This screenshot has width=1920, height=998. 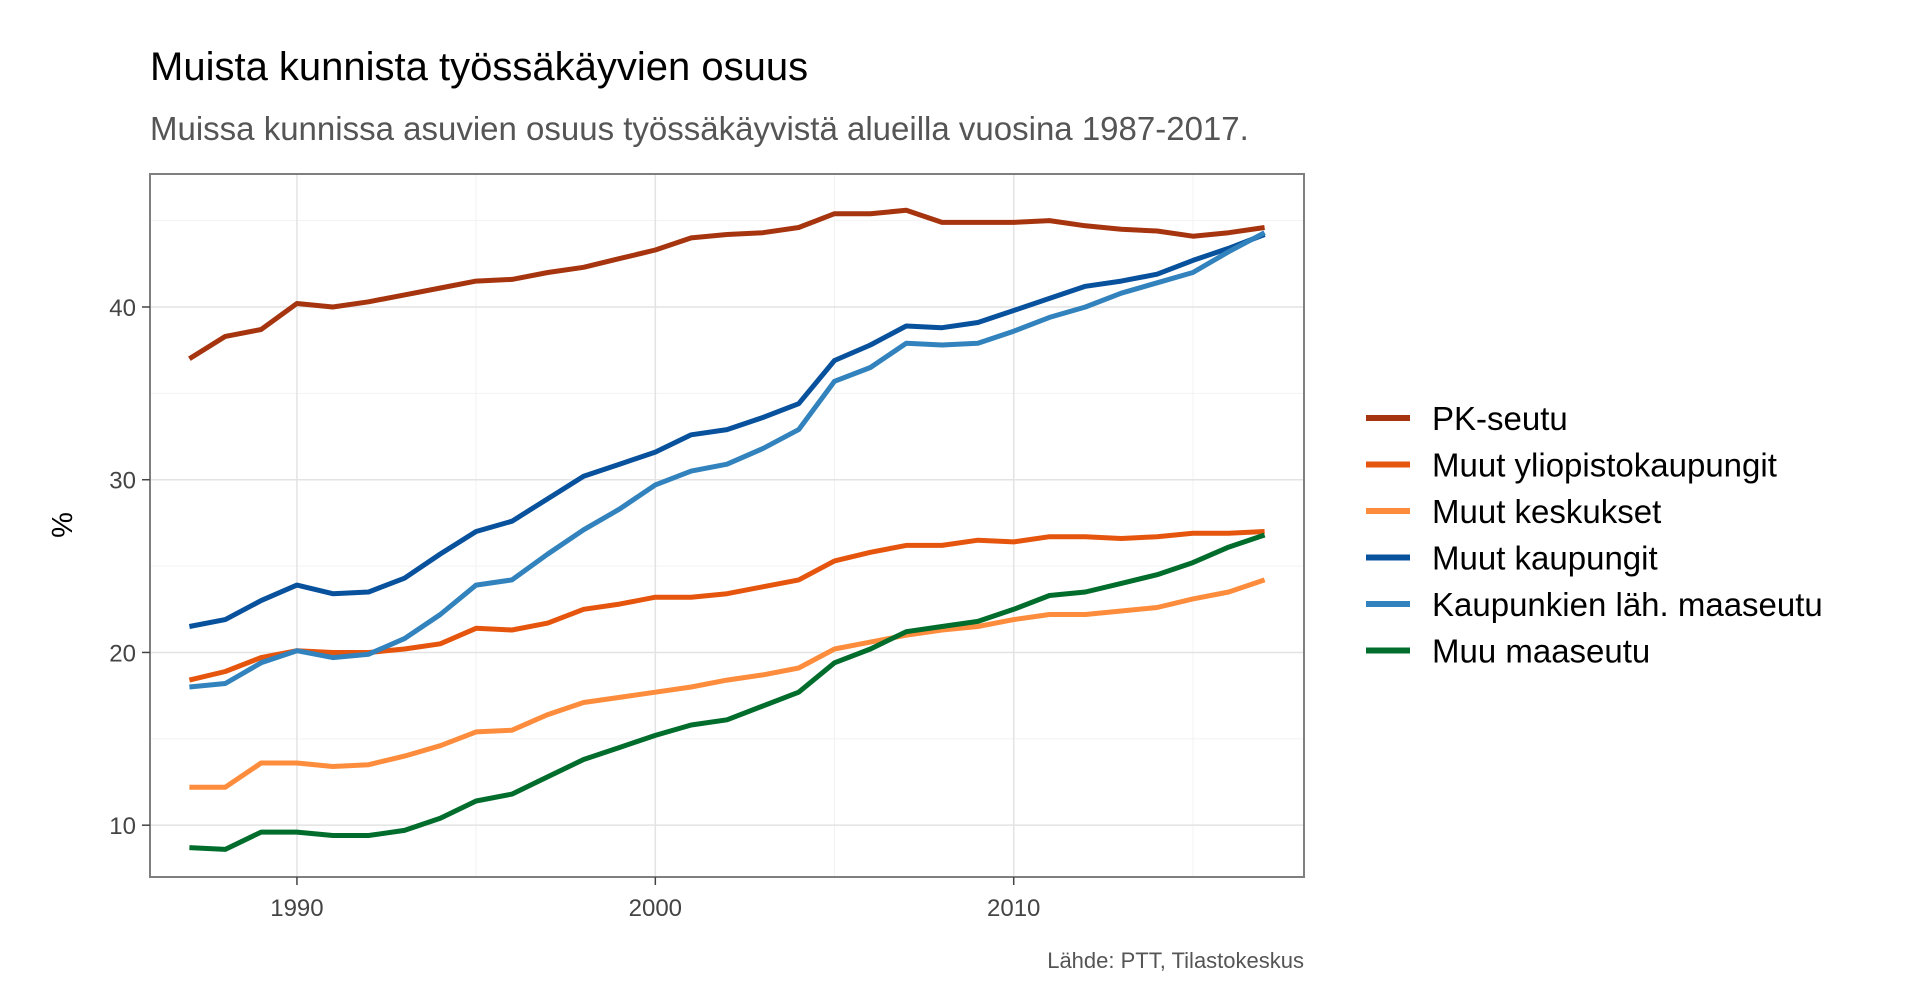 I want to click on y-axis-title: %, so click(x=63, y=525).